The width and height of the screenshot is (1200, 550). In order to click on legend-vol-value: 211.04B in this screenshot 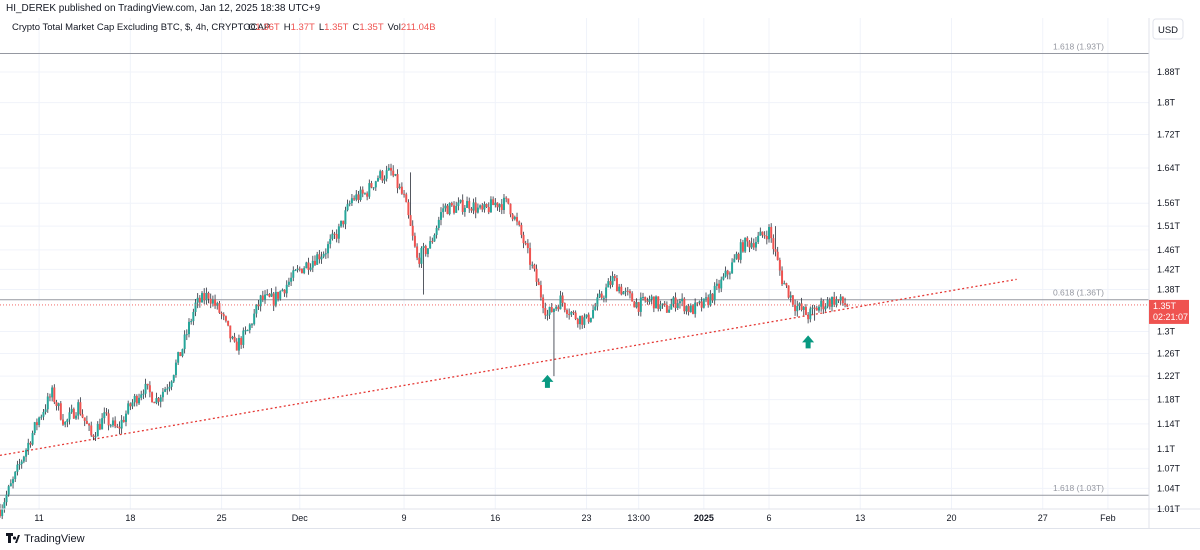, I will do `click(418, 27)`.